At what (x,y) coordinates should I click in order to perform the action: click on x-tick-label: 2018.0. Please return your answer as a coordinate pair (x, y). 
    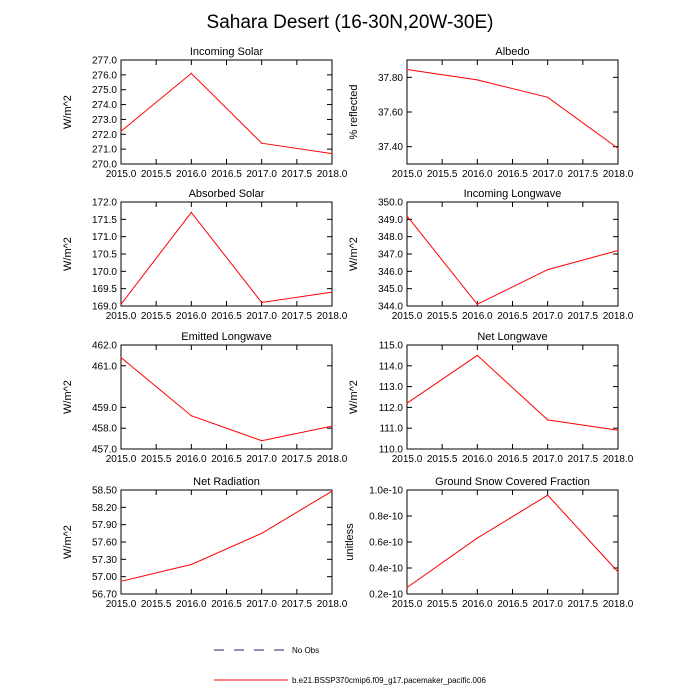
    Looking at the image, I should click on (618, 604).